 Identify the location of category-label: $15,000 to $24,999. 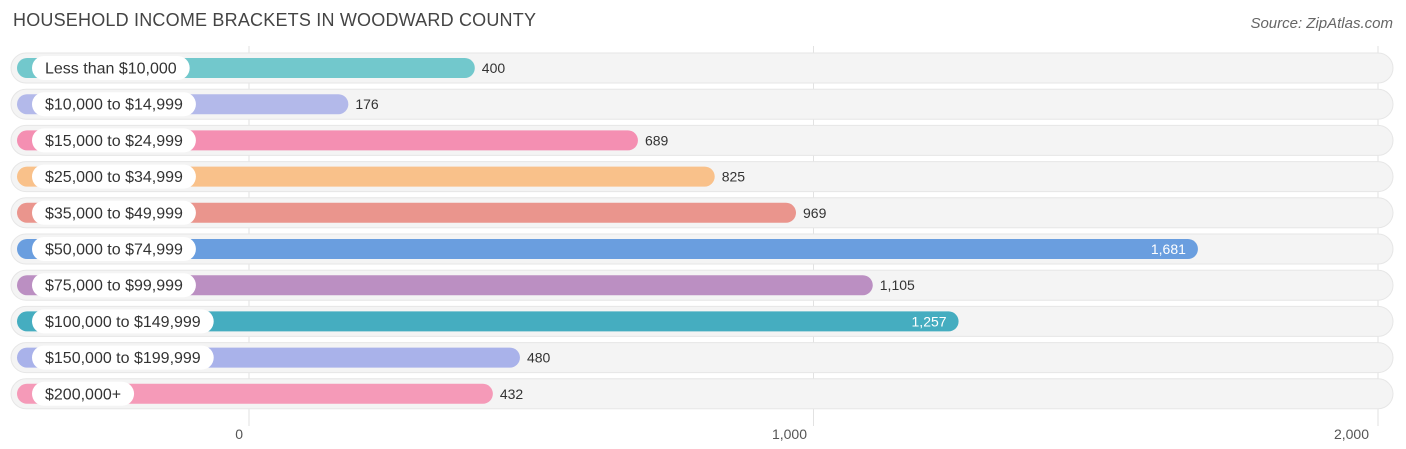
(114, 141).